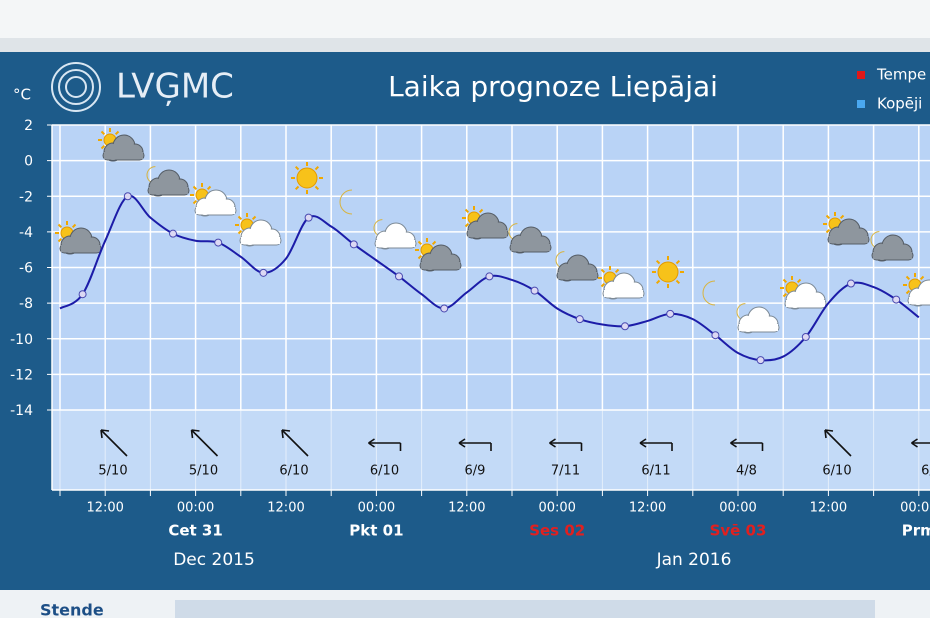  Describe the element at coordinates (214, 560) in the screenshot. I see `month-label: Dec 2015` at that location.